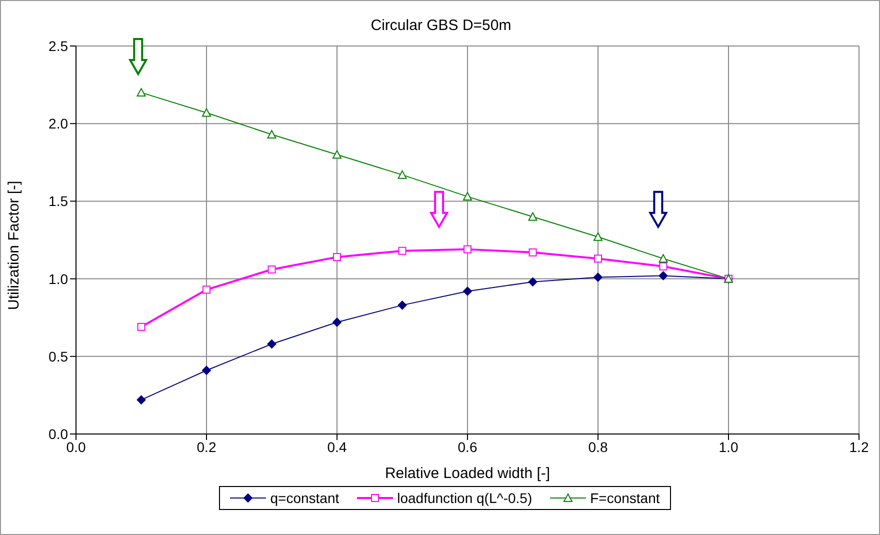 This screenshot has width=880, height=535. Describe the element at coordinates (206, 446) in the screenshot. I see `x-tick-label: 0.2` at that location.